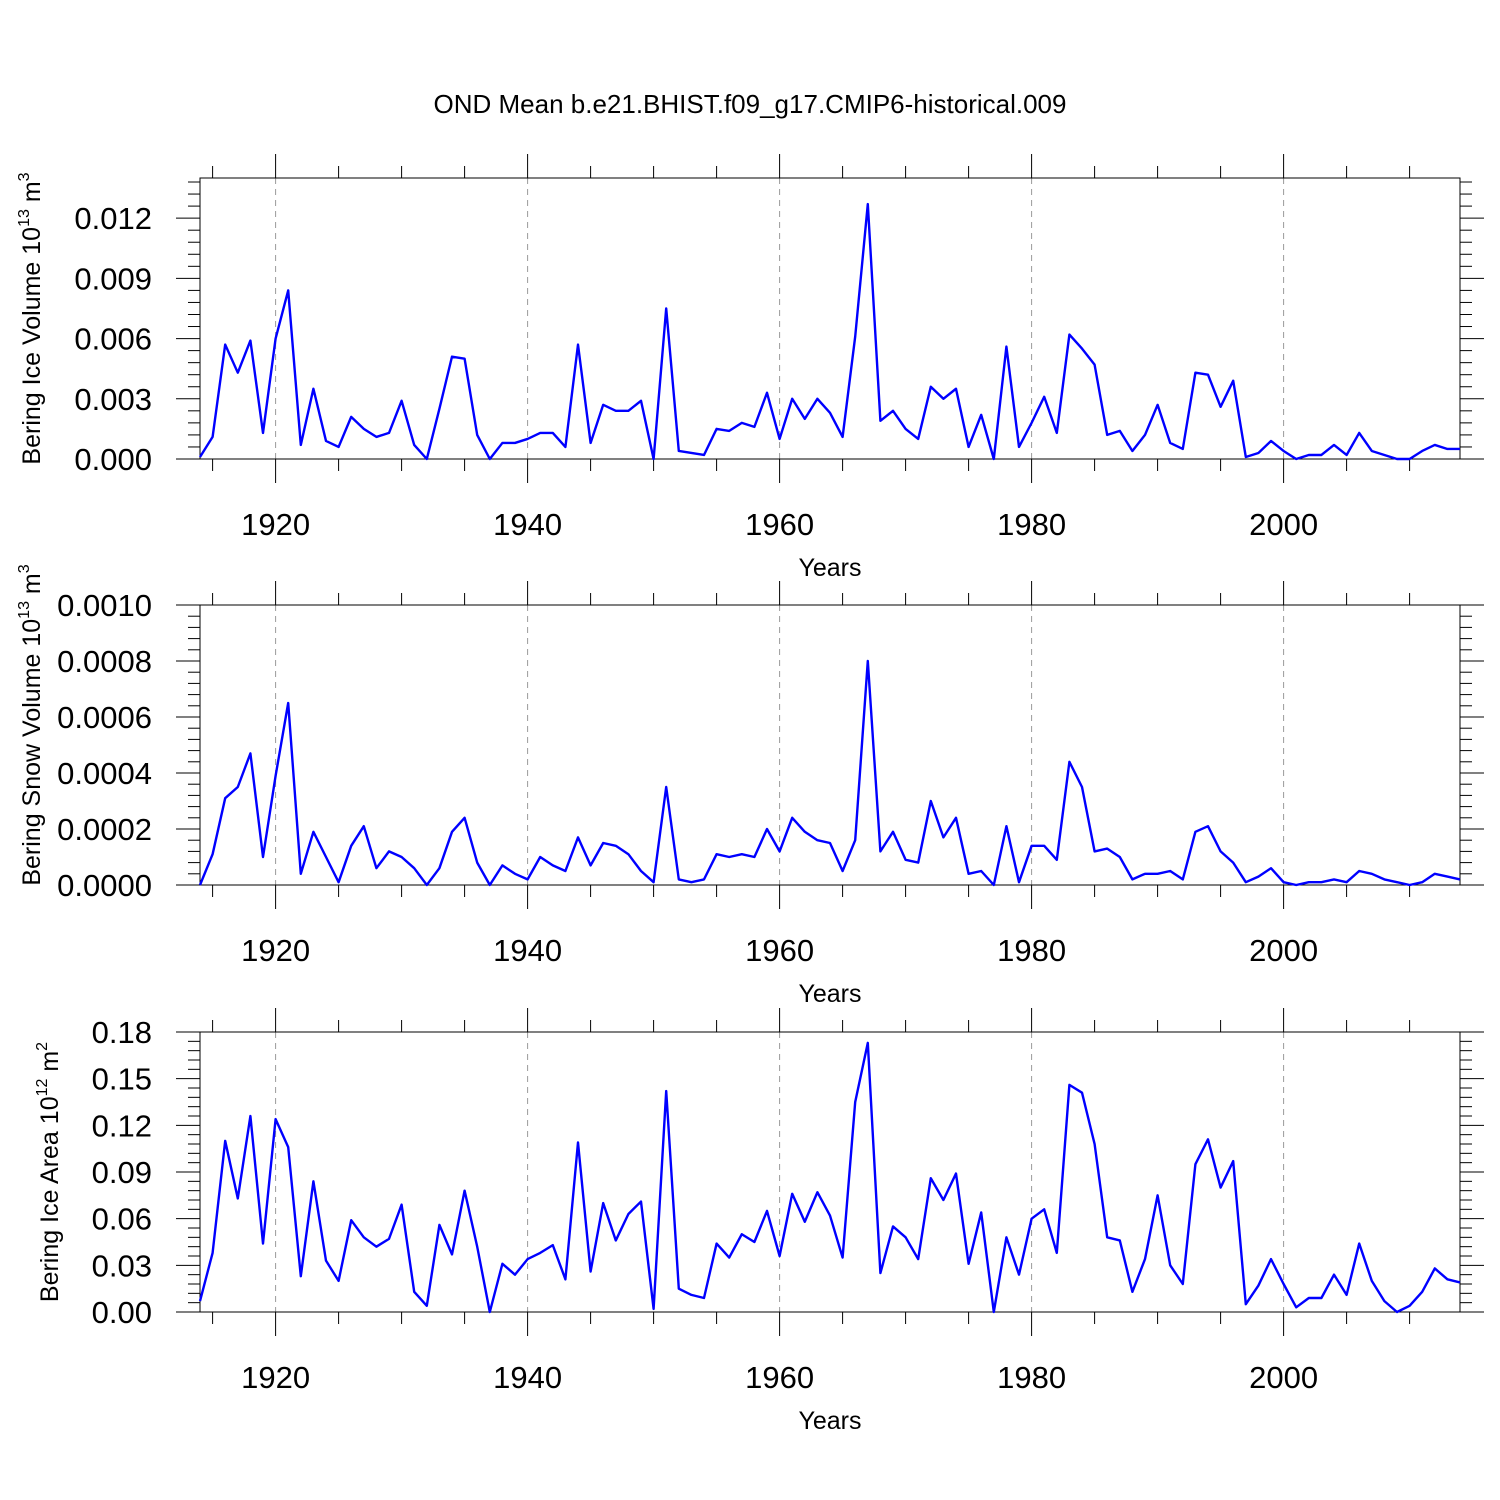 This screenshot has width=1500, height=1500. Describe the element at coordinates (113, 339) in the screenshot. I see `y-tick-label: 0.006` at that location.